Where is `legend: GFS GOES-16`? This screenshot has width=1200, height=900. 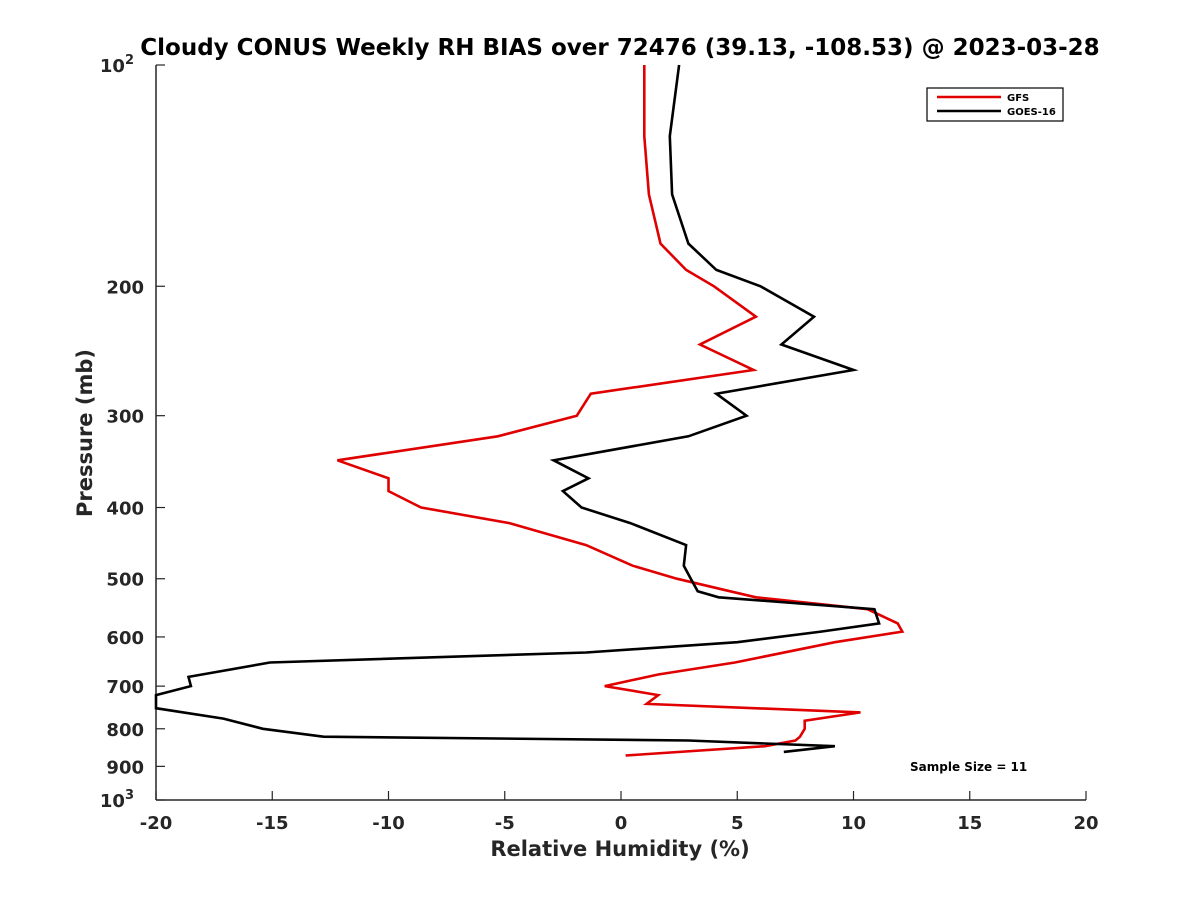
legend: GFS GOES-16 is located at coordinates (995, 104).